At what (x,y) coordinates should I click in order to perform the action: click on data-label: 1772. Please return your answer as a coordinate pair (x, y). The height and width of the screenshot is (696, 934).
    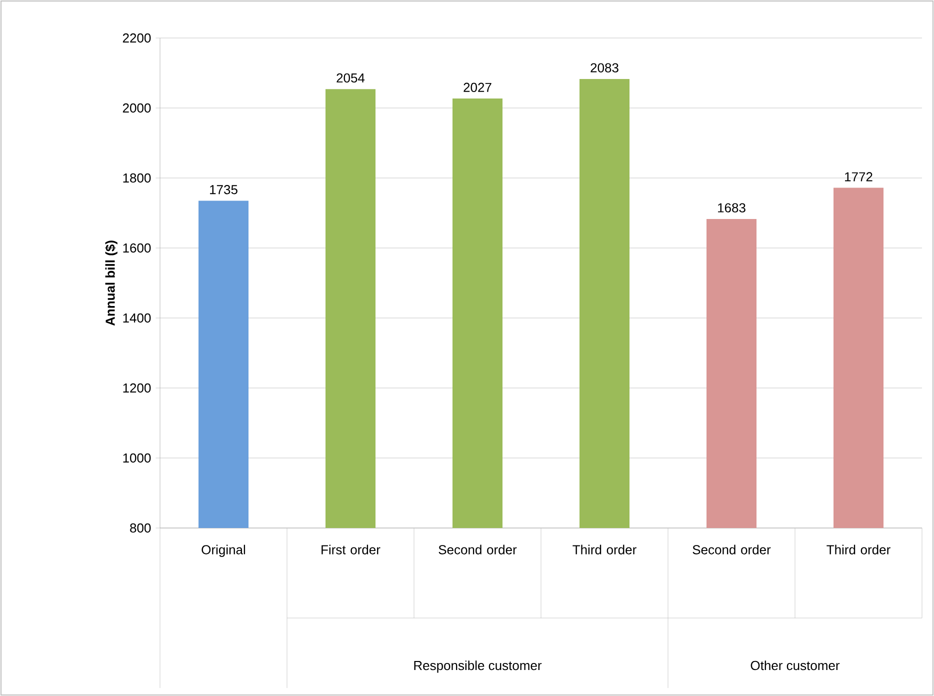
    Looking at the image, I should click on (858, 177).